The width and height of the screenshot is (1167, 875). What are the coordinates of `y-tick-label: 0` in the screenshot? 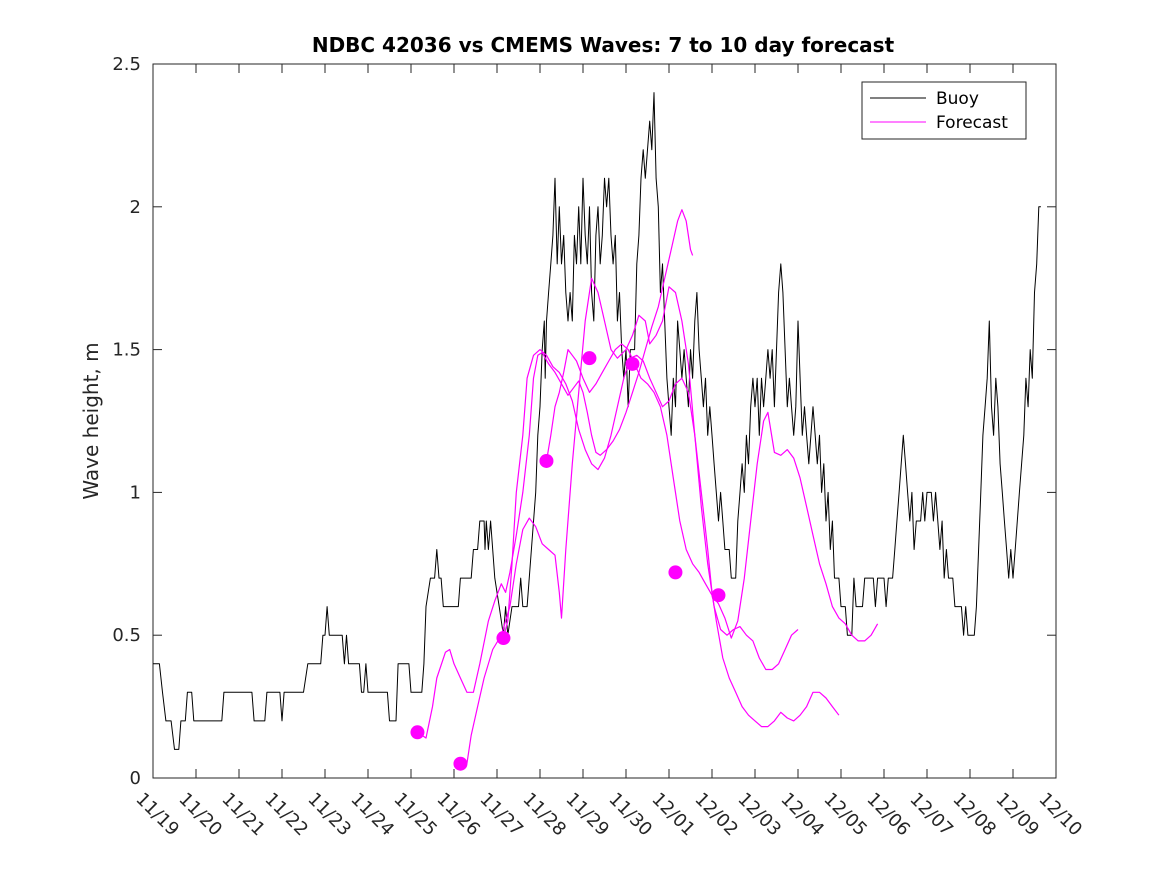 It's located at (135, 778).